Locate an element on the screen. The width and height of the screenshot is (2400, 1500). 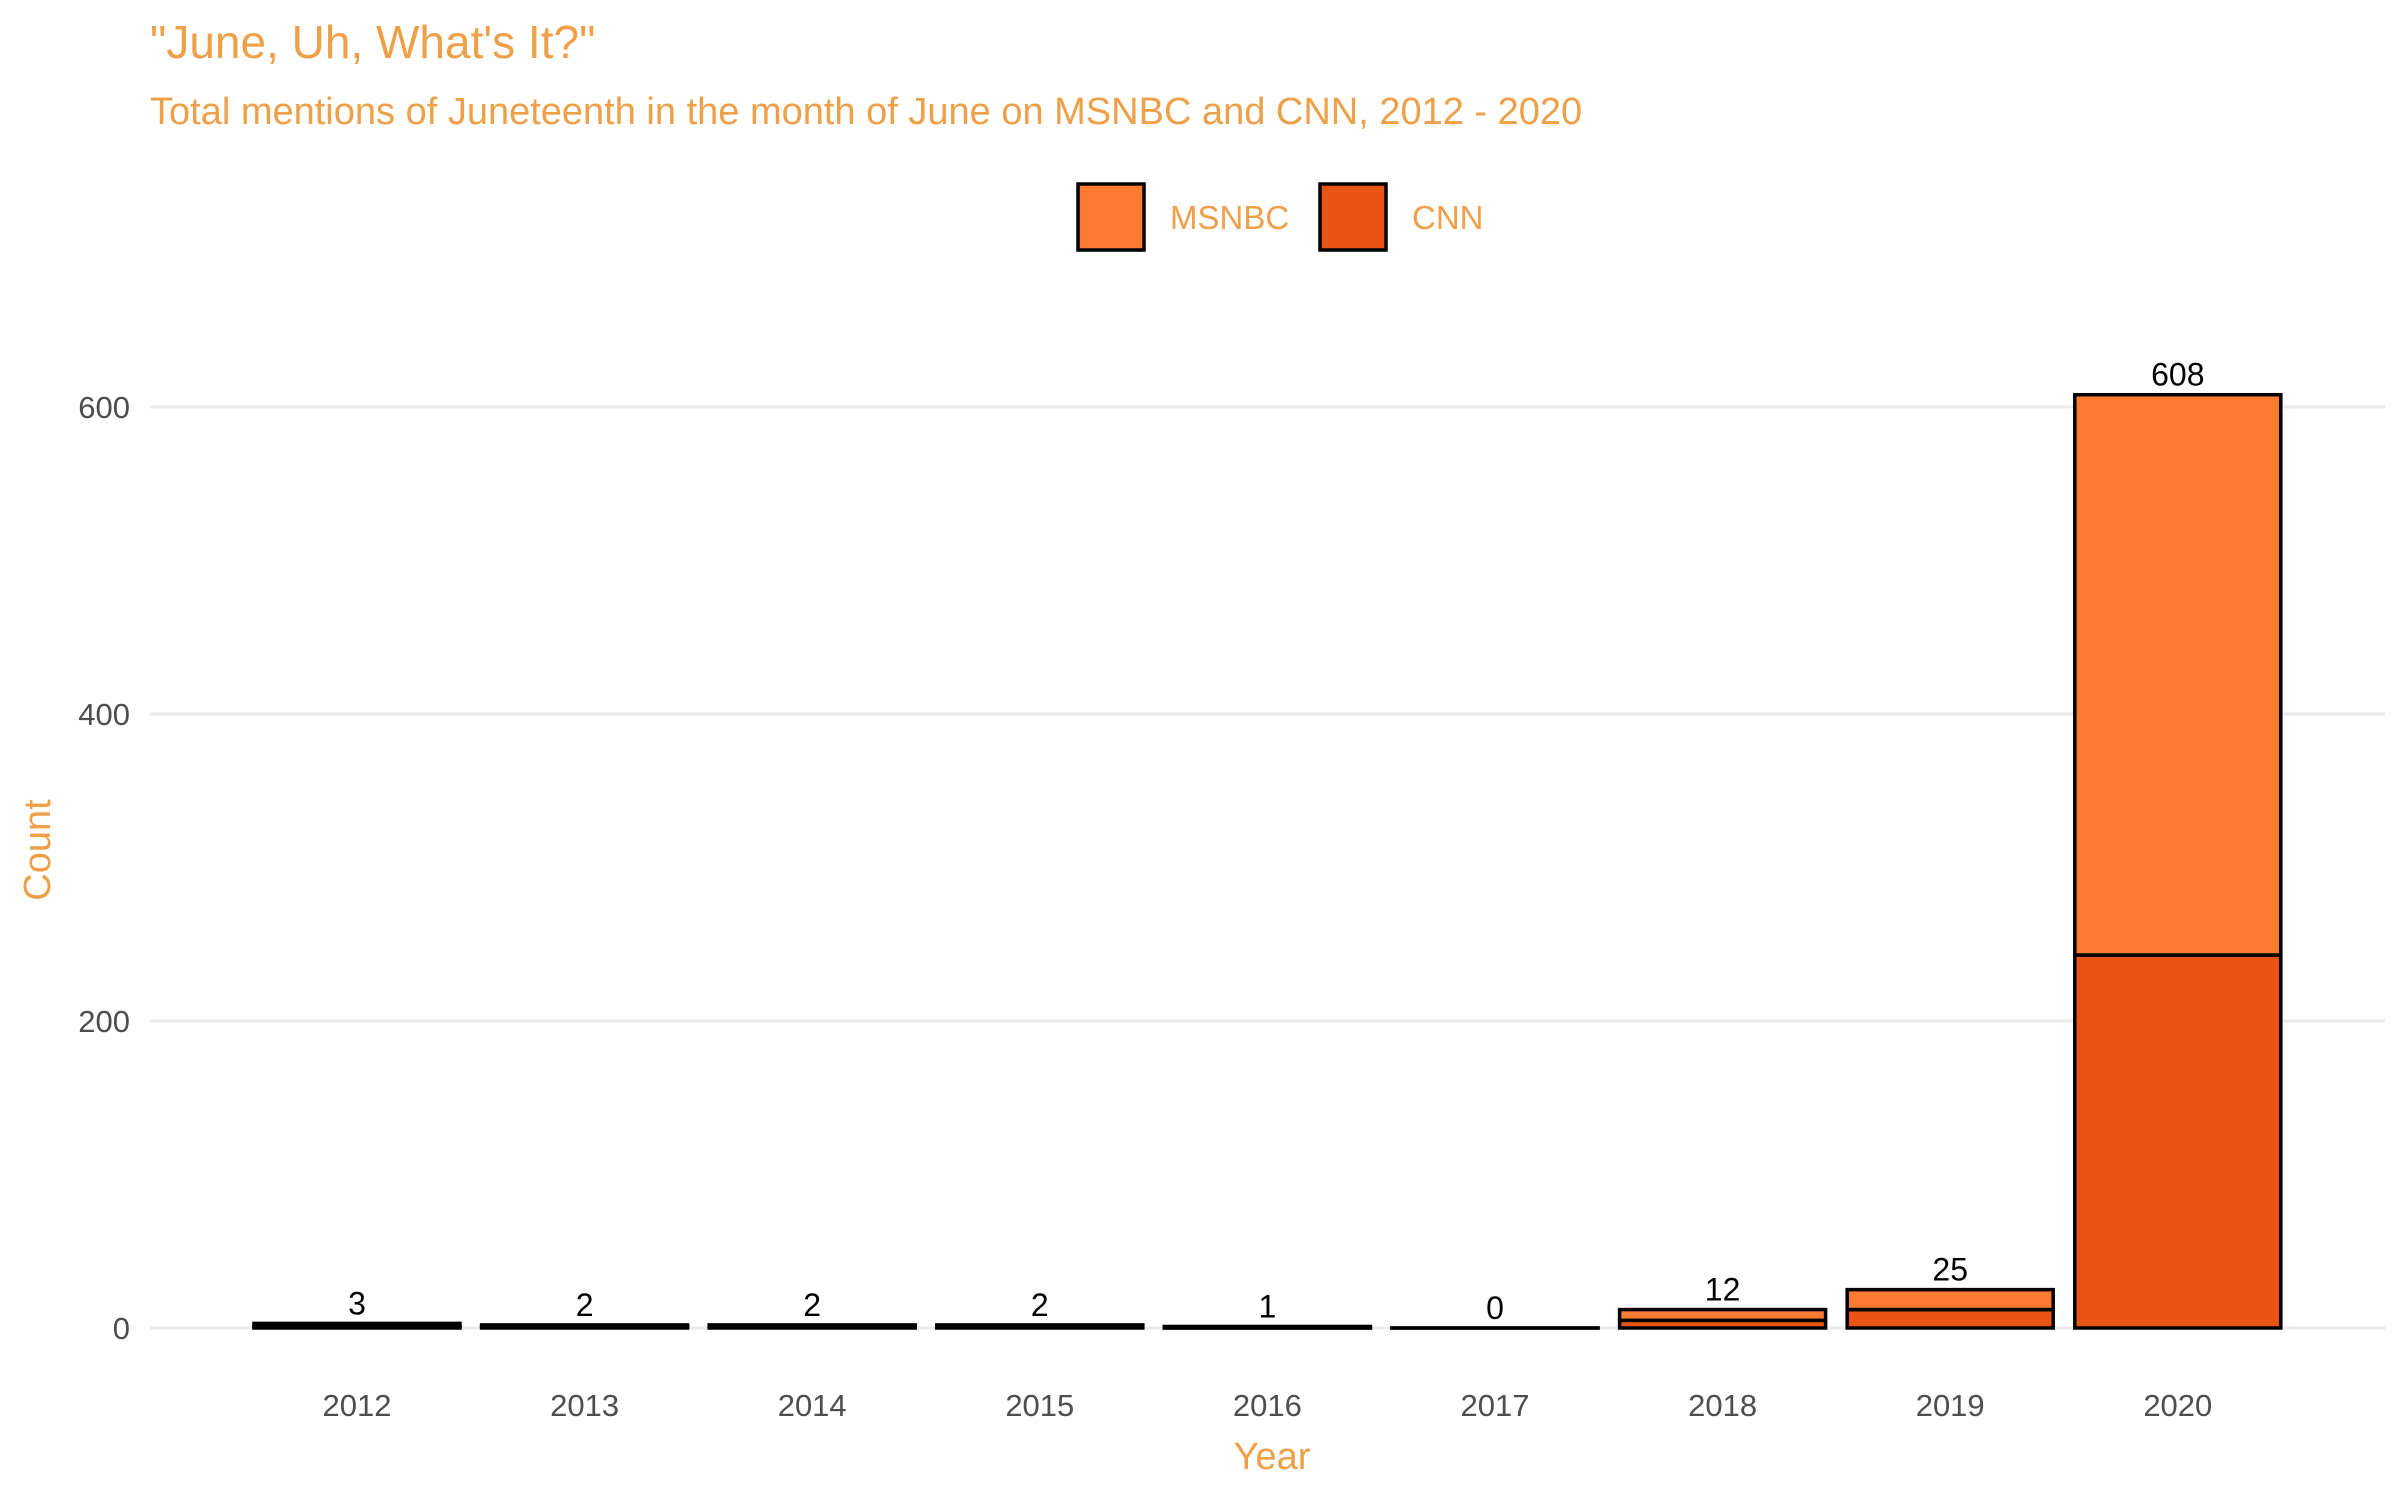
legend: MSNBC CNN is located at coordinates (1280, 217).